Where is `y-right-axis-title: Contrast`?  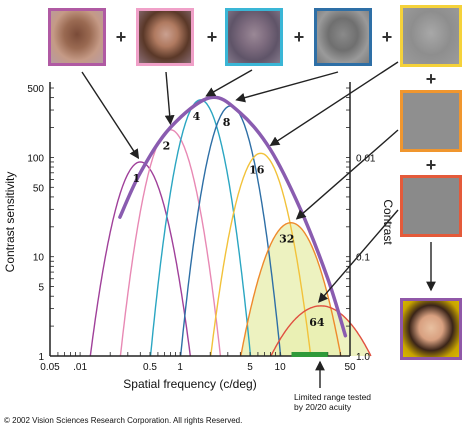
y-right-axis-title: Contrast is located at coordinates (388, 222).